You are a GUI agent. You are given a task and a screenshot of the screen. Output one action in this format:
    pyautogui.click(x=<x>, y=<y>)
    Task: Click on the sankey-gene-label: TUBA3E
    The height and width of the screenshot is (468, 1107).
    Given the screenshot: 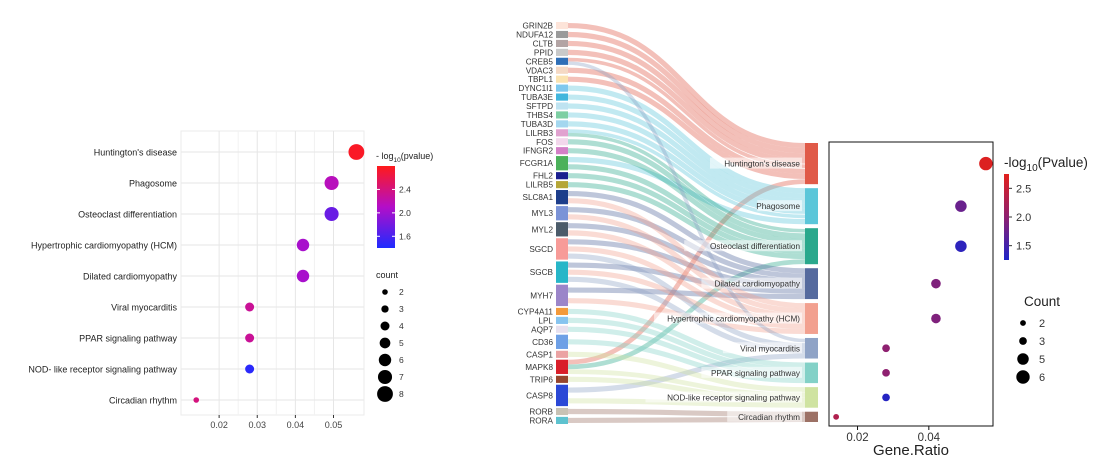 What is the action you would take?
    pyautogui.click(x=537, y=97)
    